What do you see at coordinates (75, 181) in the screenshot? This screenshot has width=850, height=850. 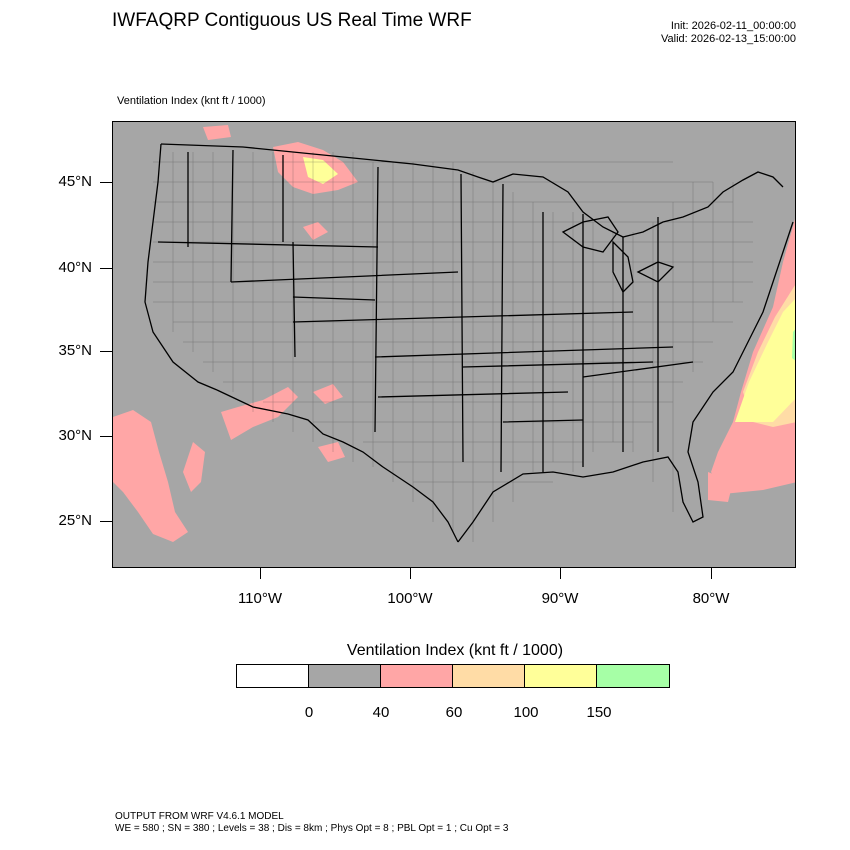 I see `lat-label-45: 45°N` at bounding box center [75, 181].